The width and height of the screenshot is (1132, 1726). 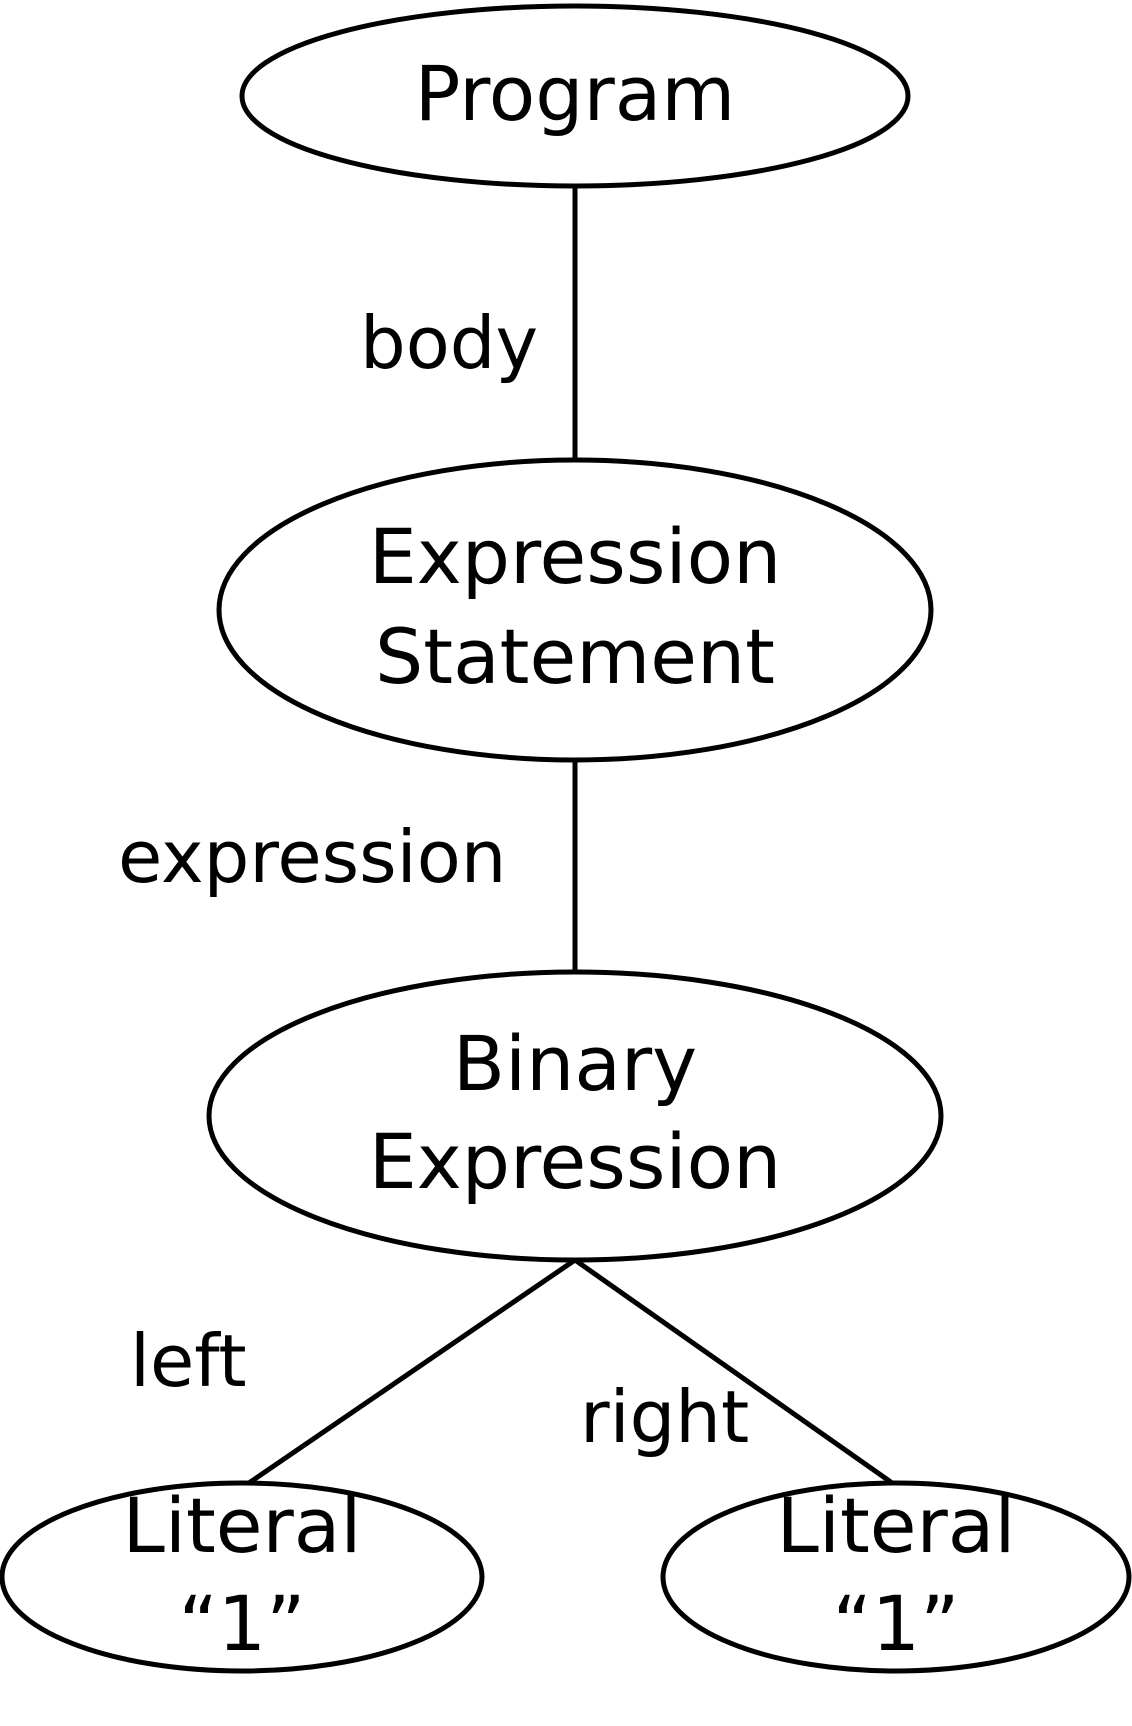 I want to click on edge-label-left: left, so click(x=188, y=1361).